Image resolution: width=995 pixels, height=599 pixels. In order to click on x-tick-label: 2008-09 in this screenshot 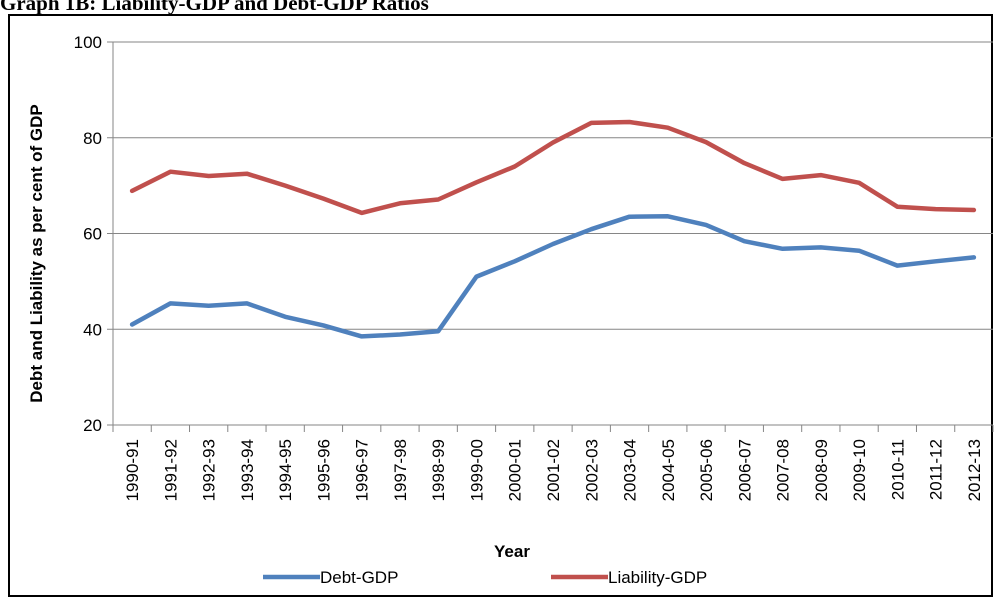, I will do `click(821, 470)`.